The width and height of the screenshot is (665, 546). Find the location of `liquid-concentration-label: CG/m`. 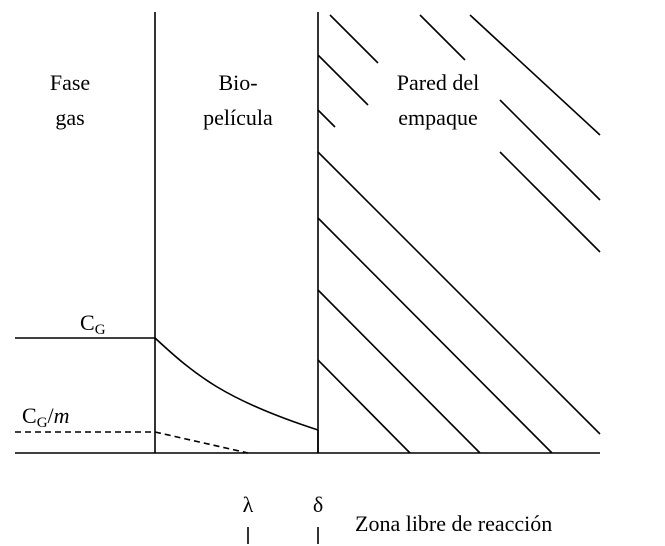

liquid-concentration-label: CG/m is located at coordinates (46, 417).